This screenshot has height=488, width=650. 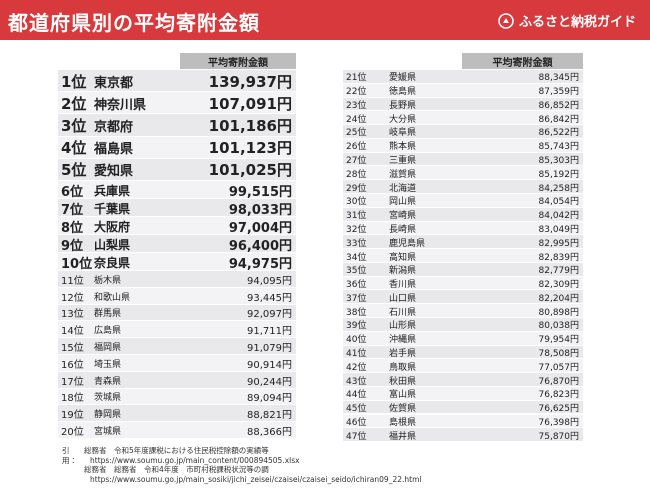 I want to click on rank: 21位, so click(x=356, y=78).